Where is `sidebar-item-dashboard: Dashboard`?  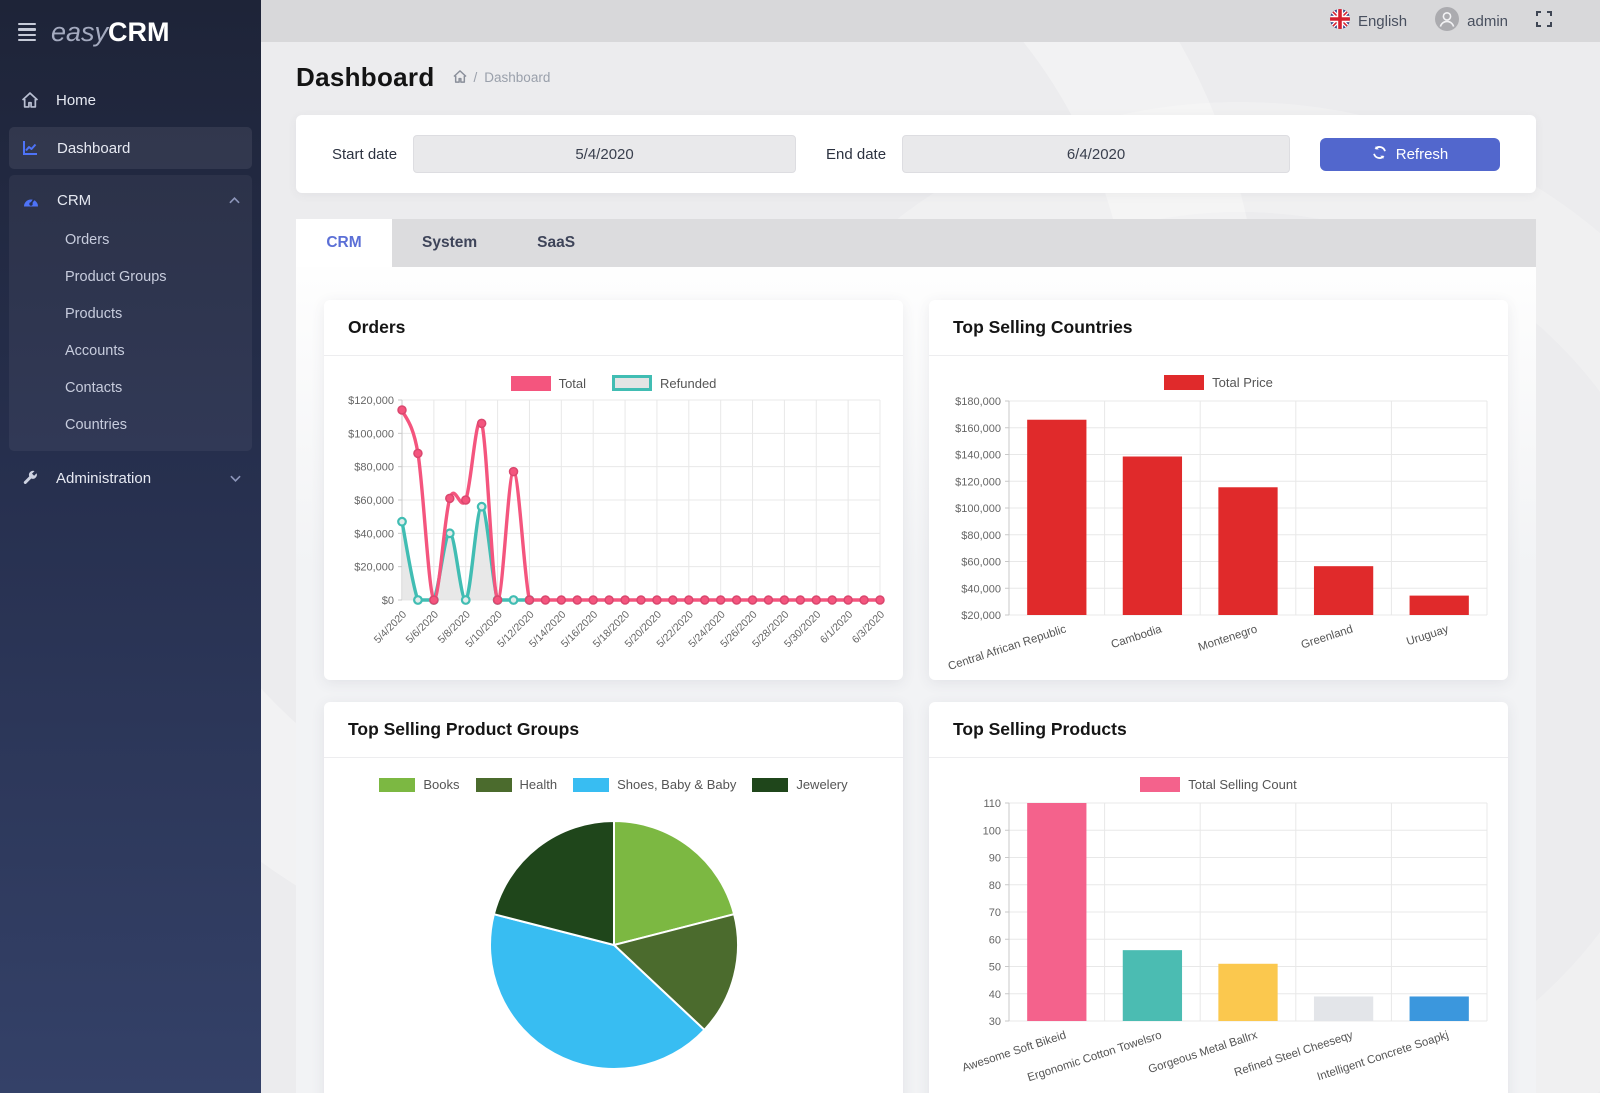 sidebar-item-dashboard: Dashboard is located at coordinates (130, 148).